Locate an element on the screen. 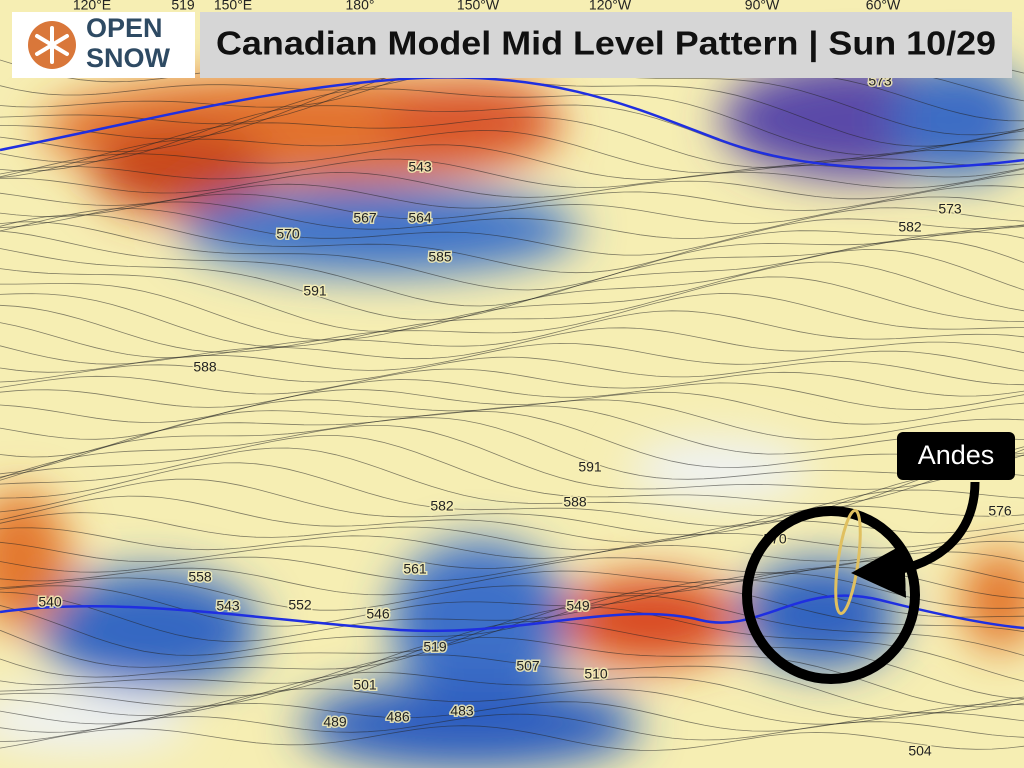  contour-label: 486 is located at coordinates (398, 717).